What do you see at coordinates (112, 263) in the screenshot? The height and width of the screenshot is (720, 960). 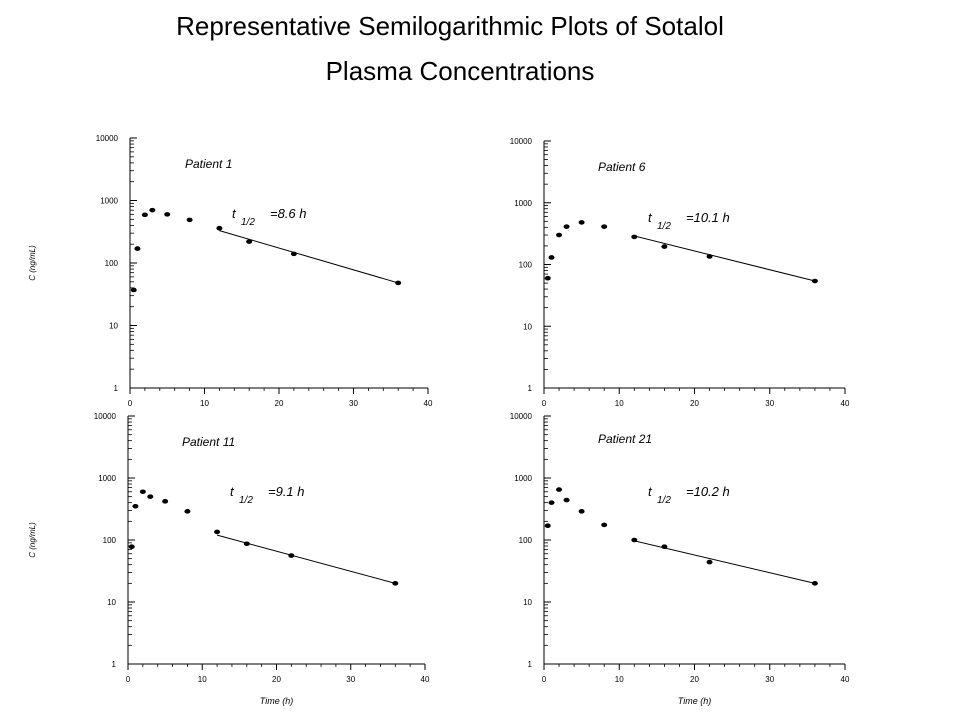 I see `panel1-y-tick-label: 100` at bounding box center [112, 263].